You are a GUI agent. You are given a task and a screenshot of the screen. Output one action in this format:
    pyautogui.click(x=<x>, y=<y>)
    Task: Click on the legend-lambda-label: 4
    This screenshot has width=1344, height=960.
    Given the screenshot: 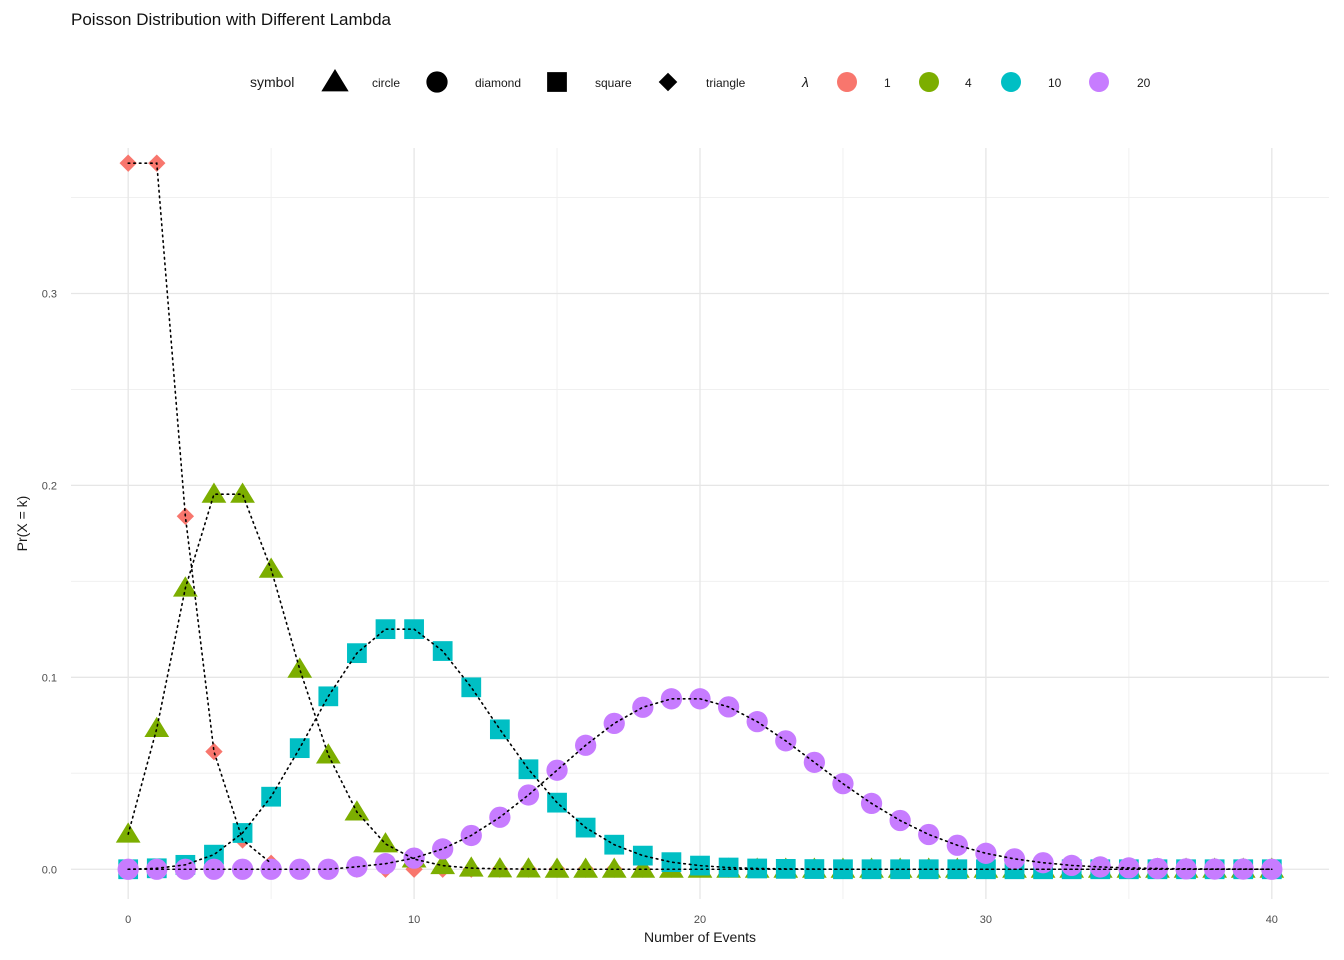 What is the action you would take?
    pyautogui.click(x=968, y=83)
    